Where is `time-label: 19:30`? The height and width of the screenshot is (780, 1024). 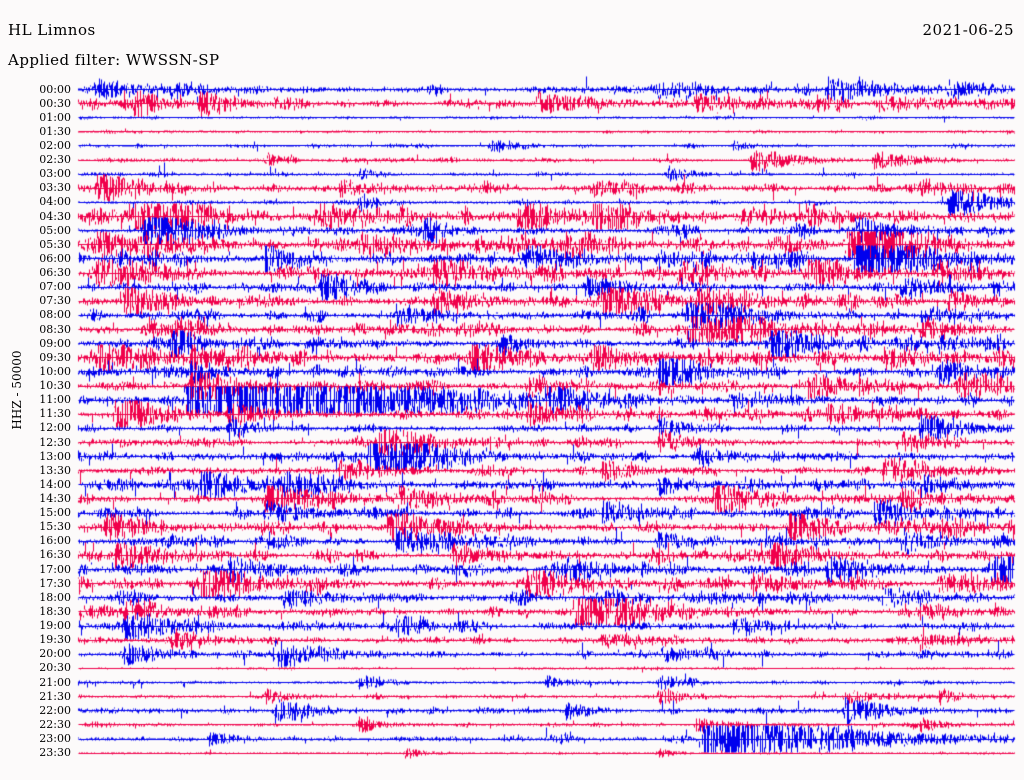 time-label: 19:30 is located at coordinates (55, 640).